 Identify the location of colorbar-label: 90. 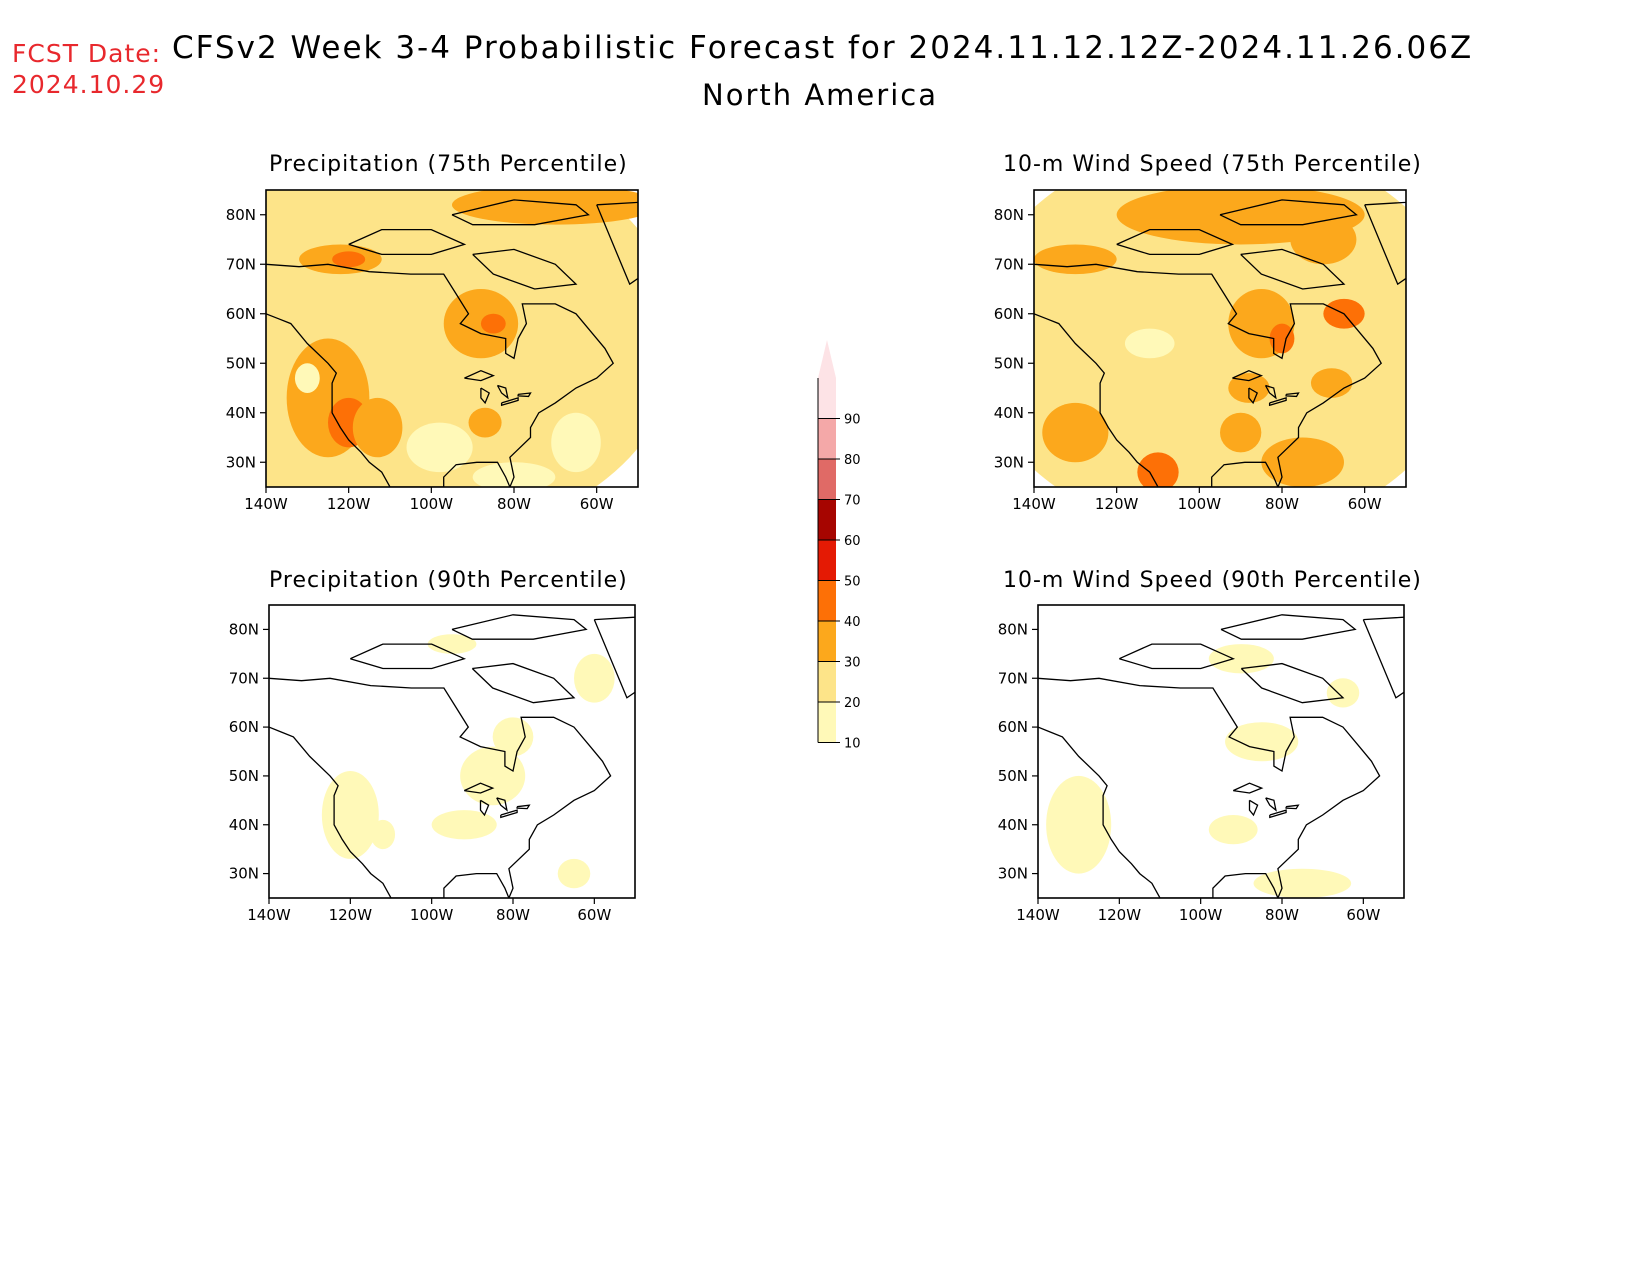
(852, 420).